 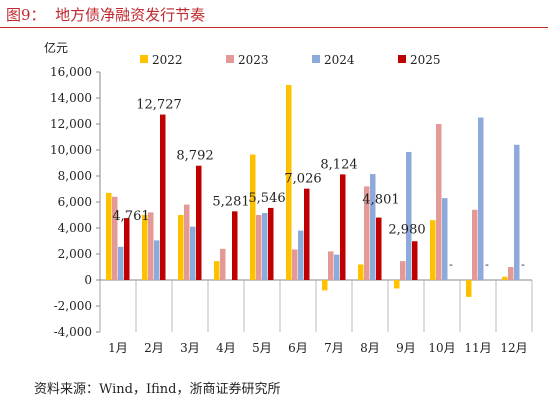 I want to click on y-tick-label: 14,000, so click(x=71, y=98).